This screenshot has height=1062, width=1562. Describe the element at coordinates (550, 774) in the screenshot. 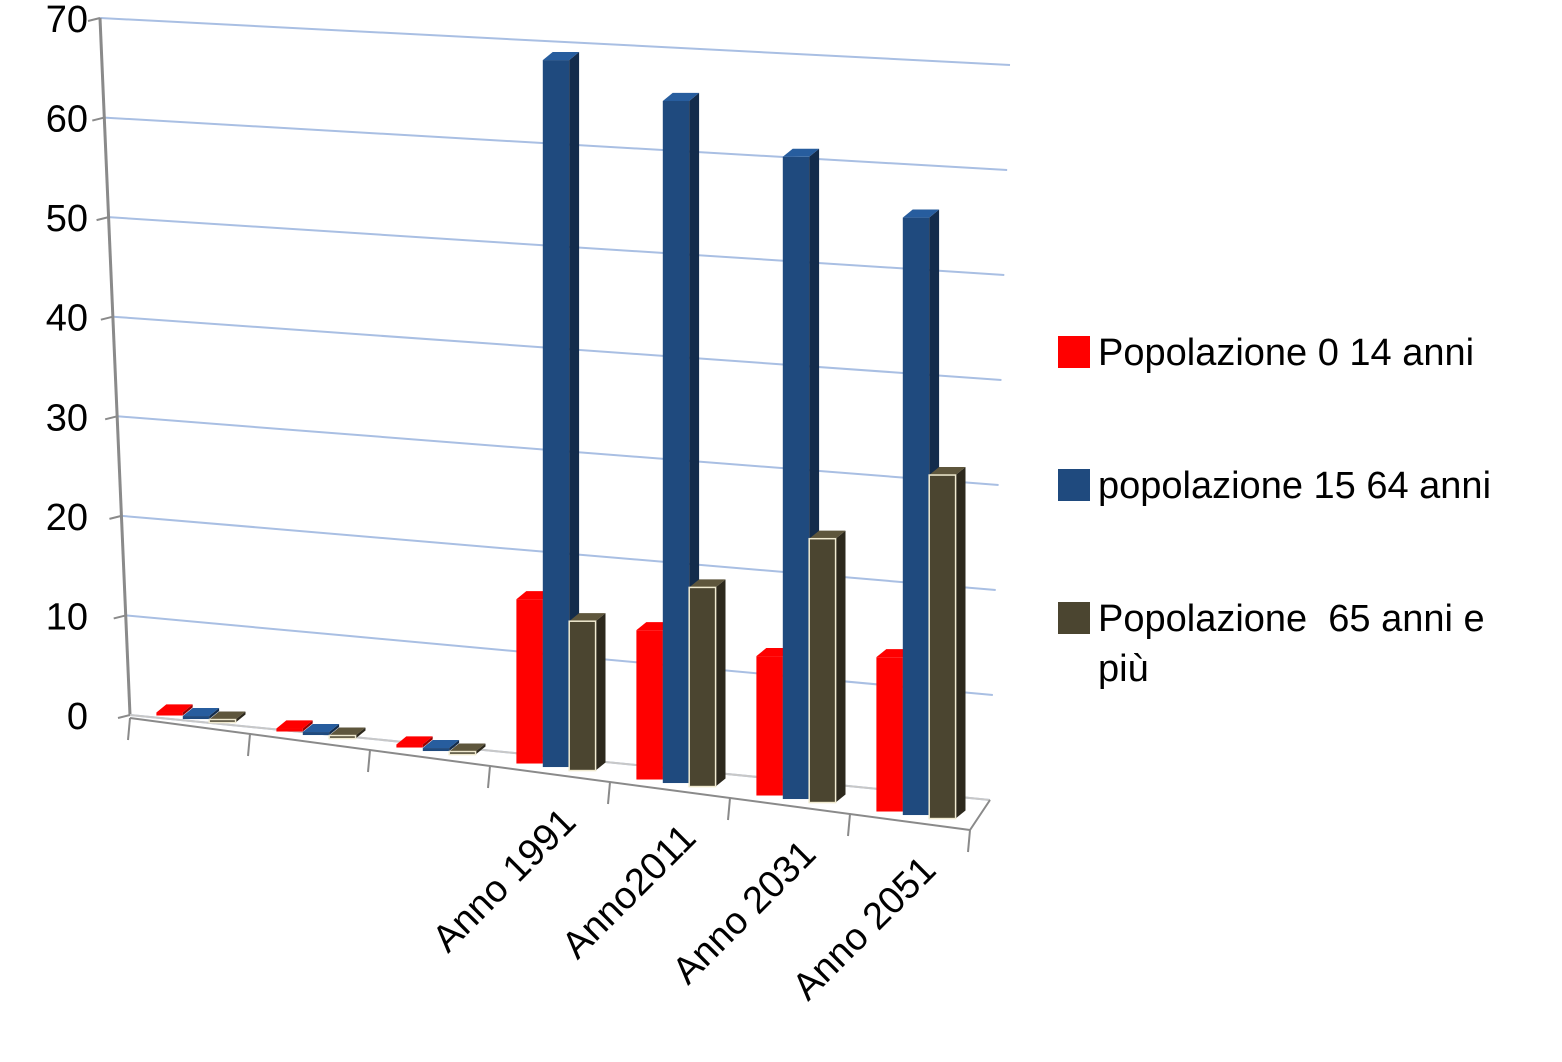

I see `x-axis-line` at that location.